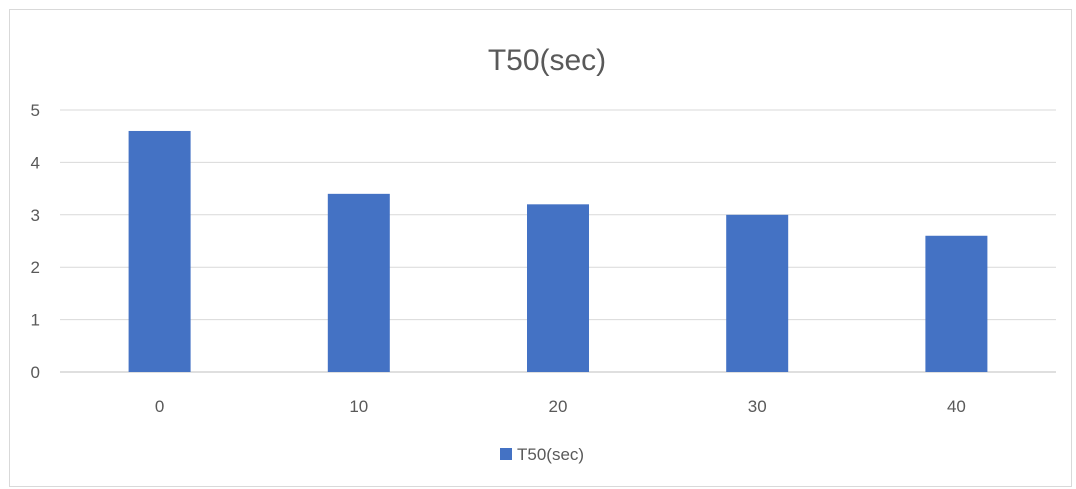 Image resolution: width=1076 pixels, height=489 pixels. What do you see at coordinates (757, 406) in the screenshot?
I see `x-tick-label: 30` at bounding box center [757, 406].